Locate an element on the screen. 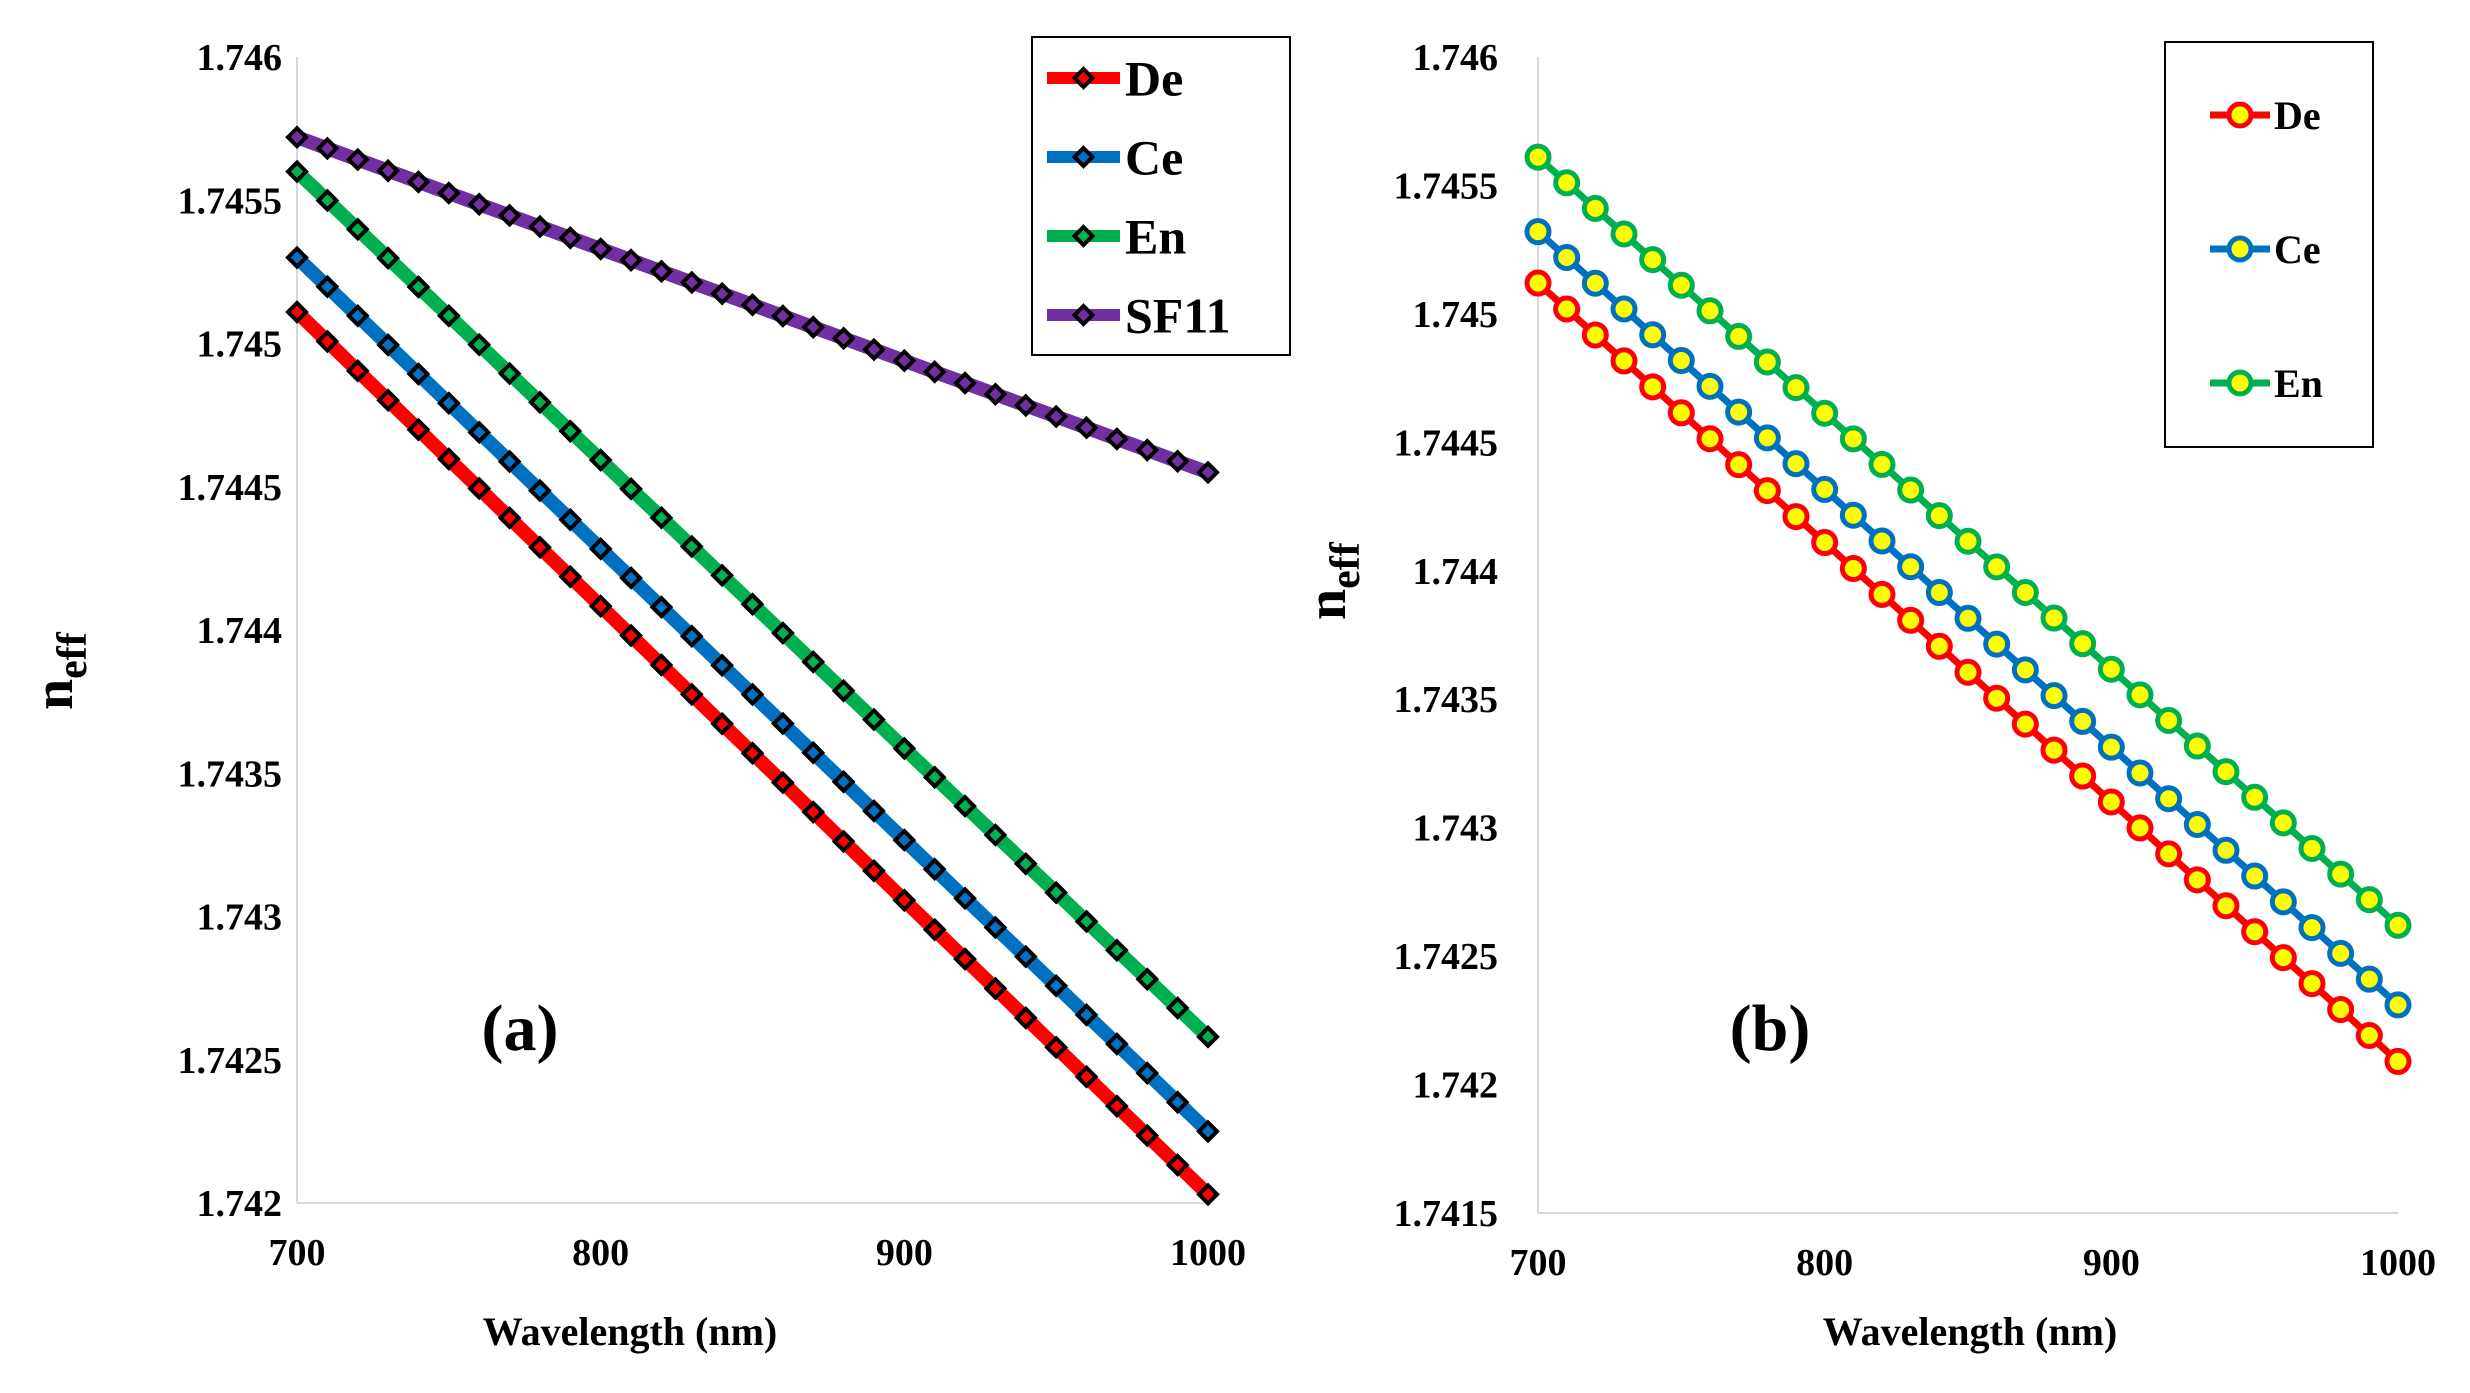 The width and height of the screenshot is (2470, 1393). legend-item-ce: Ce is located at coordinates (2265, 249).